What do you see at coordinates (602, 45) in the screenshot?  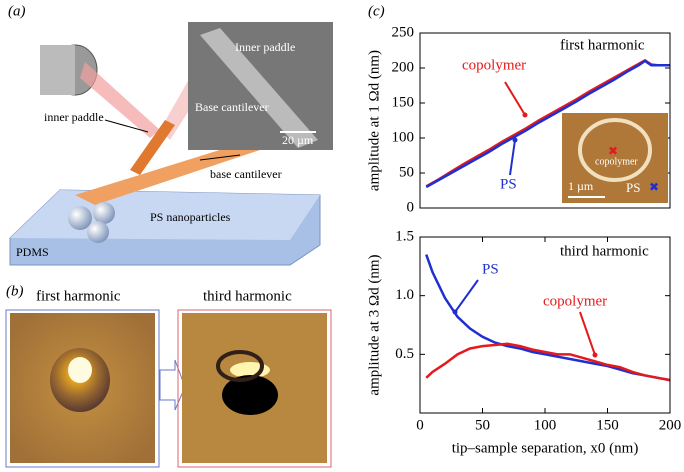 I see `annotation: first harmonic` at bounding box center [602, 45].